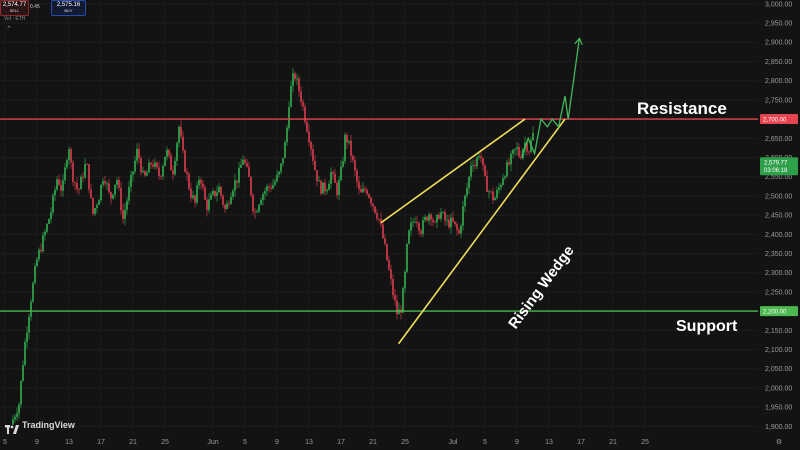  Describe the element at coordinates (392, 442) in the screenshot. I see `time-axis: 5 9 13 17 21 25 Jun 5 9 13 17 21 25 Jul 5 9 13 17 21 25 ⚙` at that location.